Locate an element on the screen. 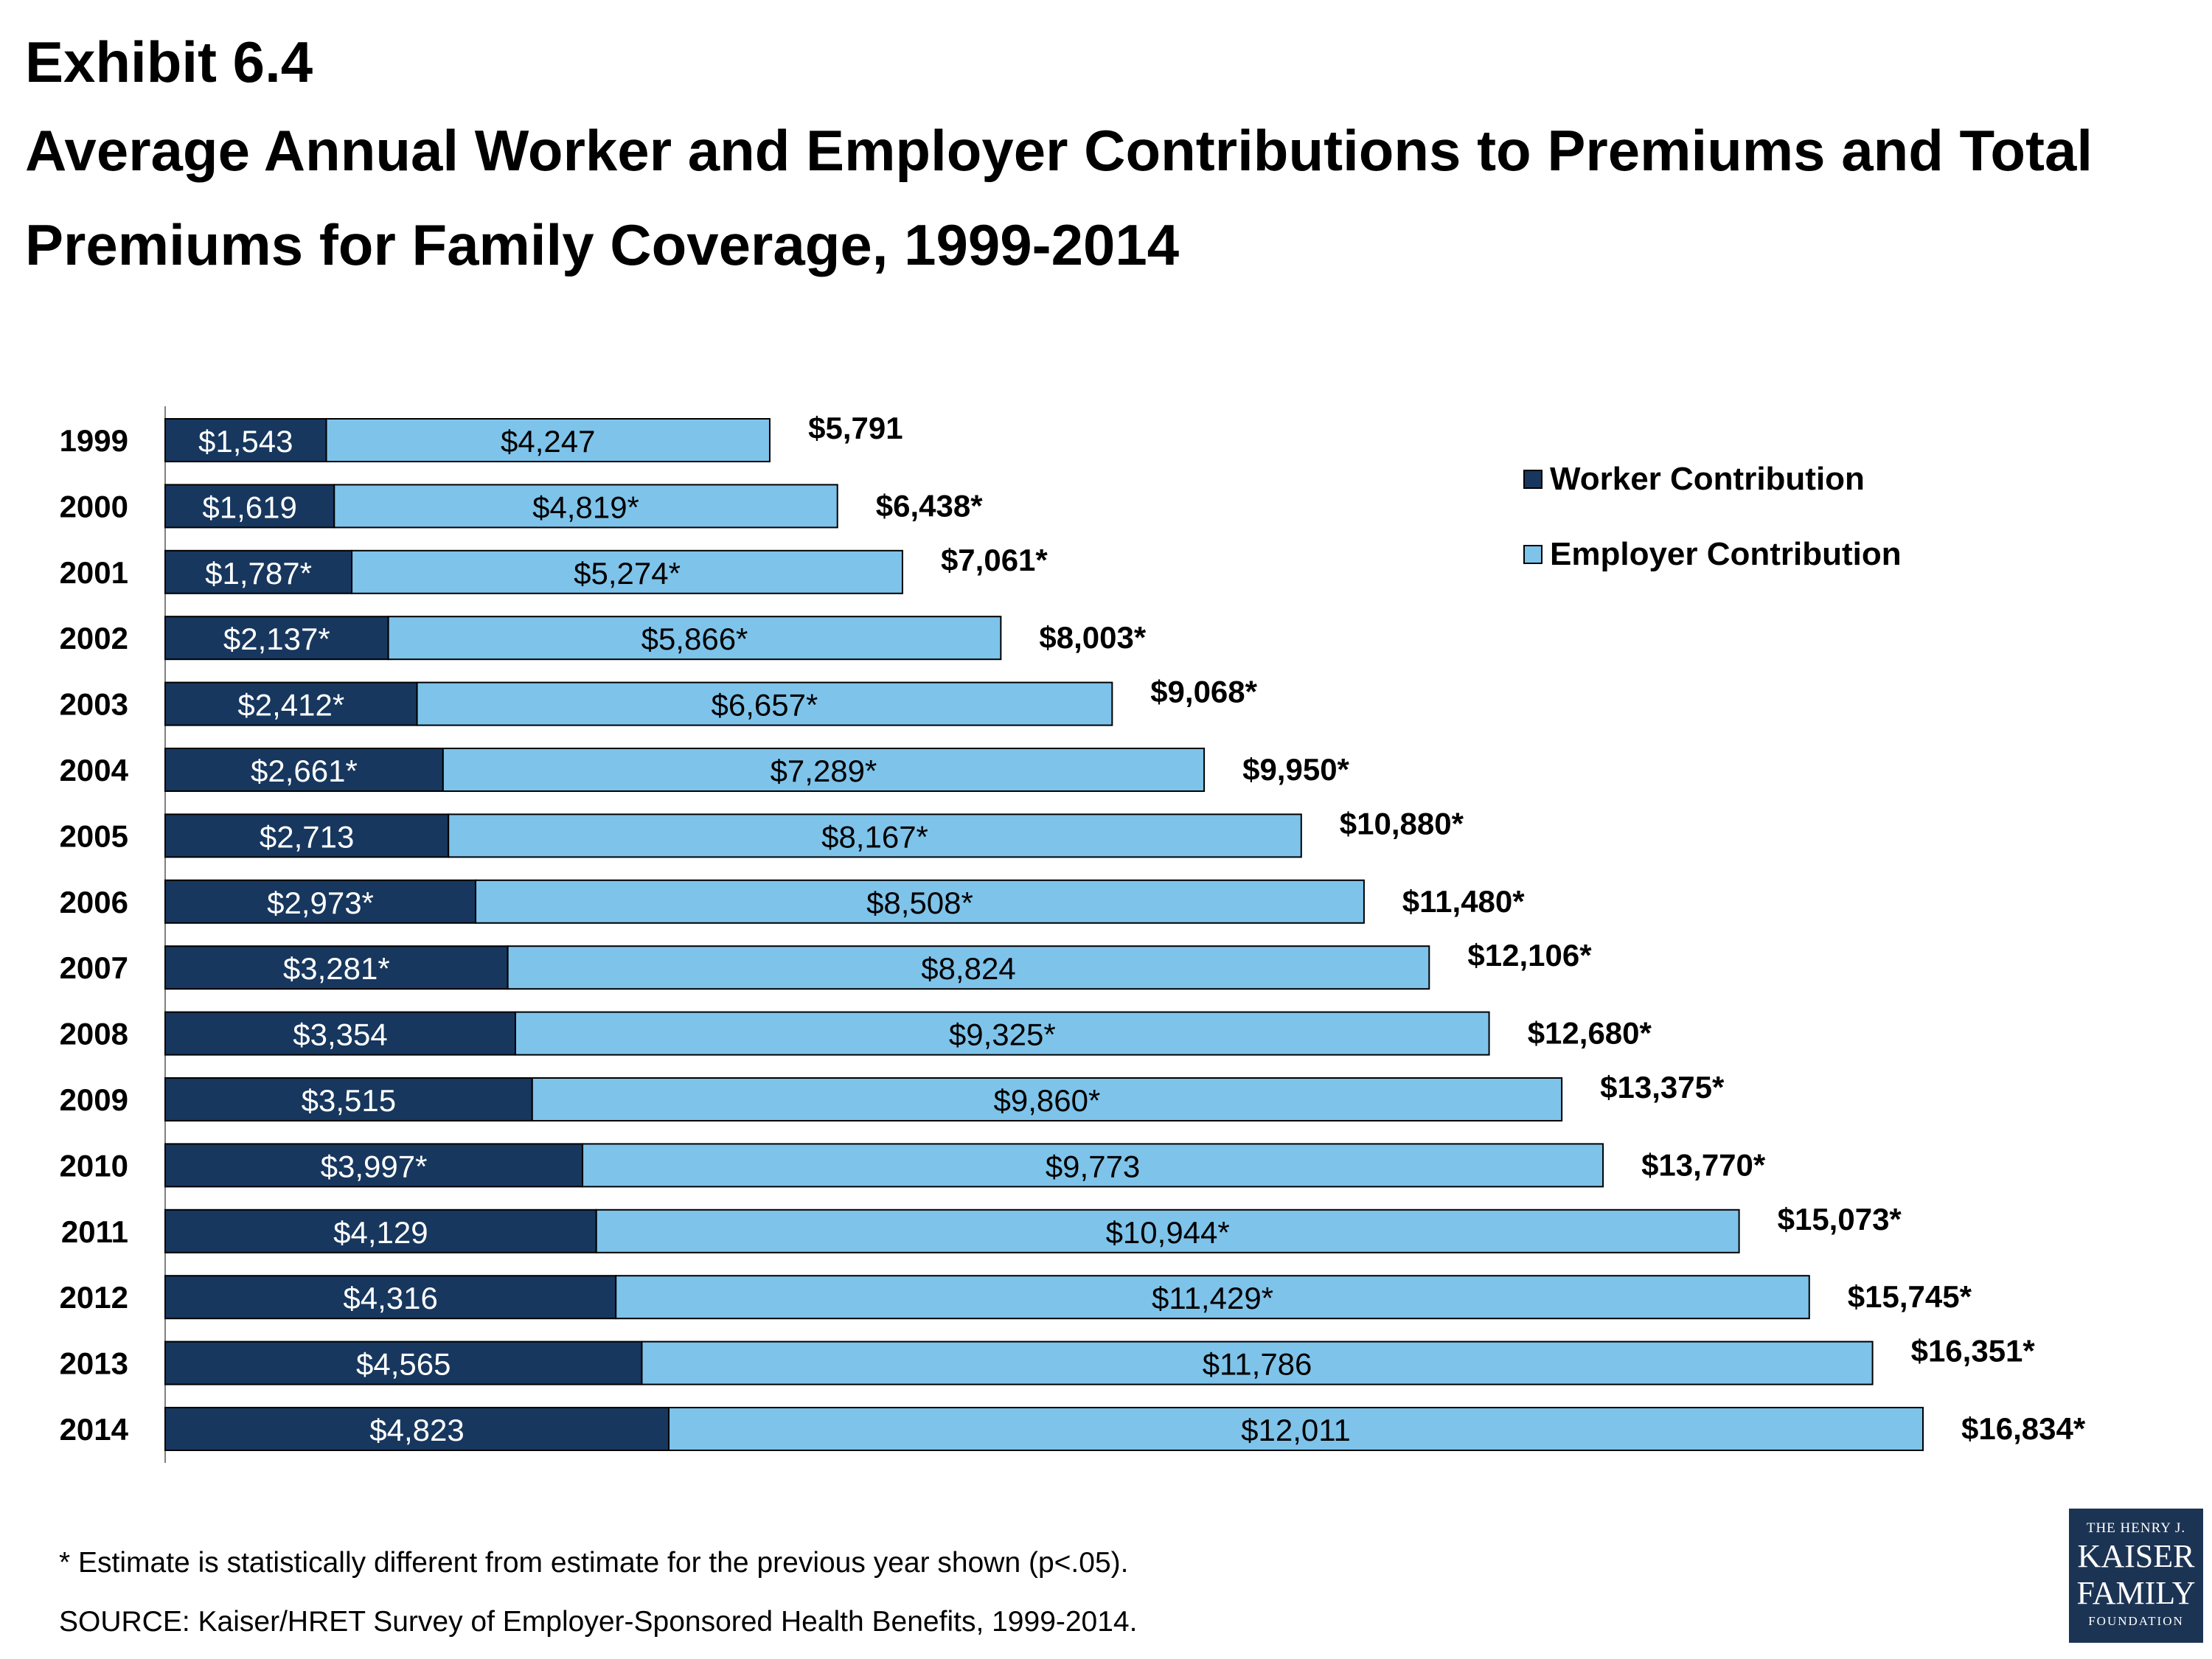 Image resolution: width=2212 pixels, height=1659 pixels. data-label-employer: $10,944* is located at coordinates (1168, 1232).